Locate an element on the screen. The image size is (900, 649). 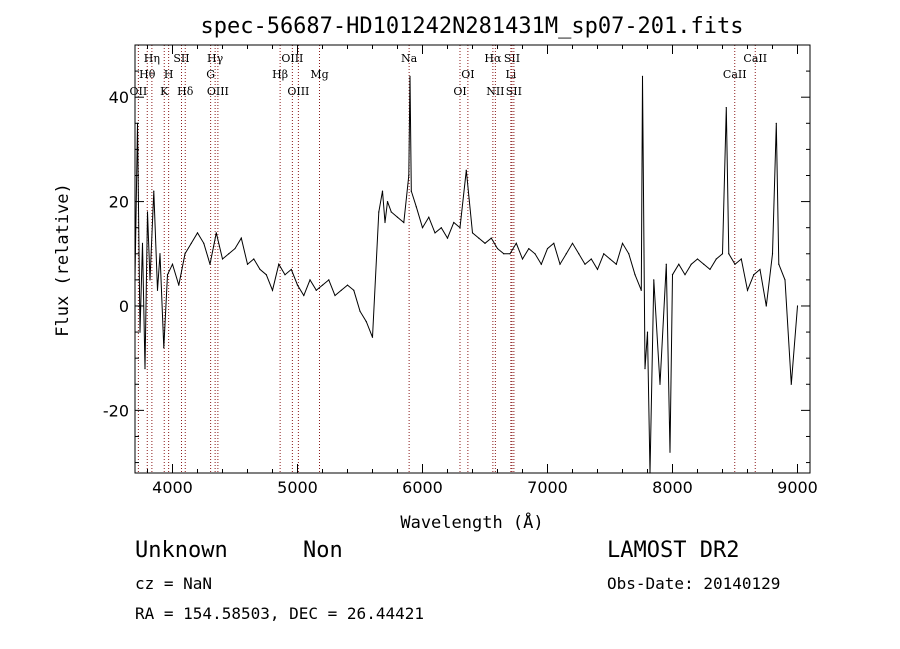
line-label: Mg is located at coordinates (319, 74).